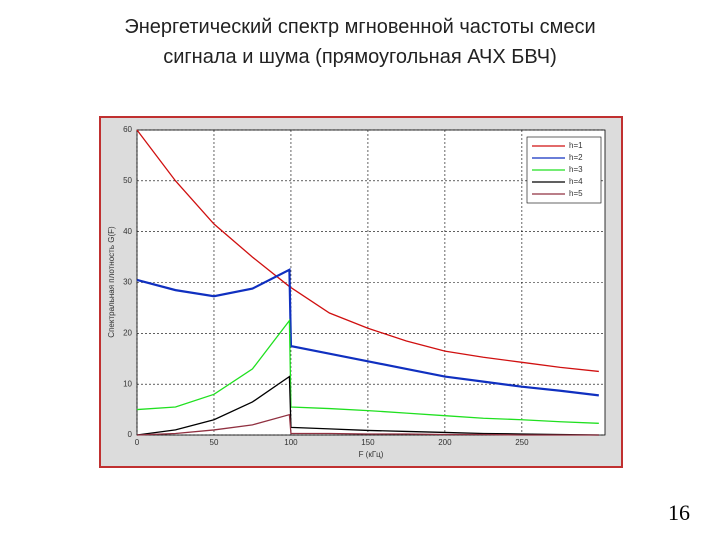 Image resolution: width=720 pixels, height=540 pixels. Describe the element at coordinates (445, 442) in the screenshot. I see `x-tick-label: 200` at that location.